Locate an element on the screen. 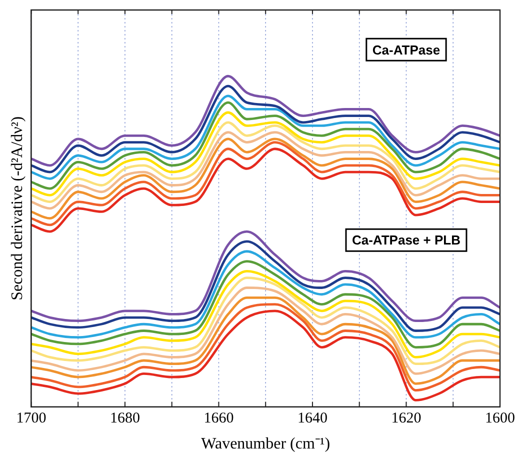 The width and height of the screenshot is (518, 462). x-tick-label: 1600 is located at coordinates (500, 418).